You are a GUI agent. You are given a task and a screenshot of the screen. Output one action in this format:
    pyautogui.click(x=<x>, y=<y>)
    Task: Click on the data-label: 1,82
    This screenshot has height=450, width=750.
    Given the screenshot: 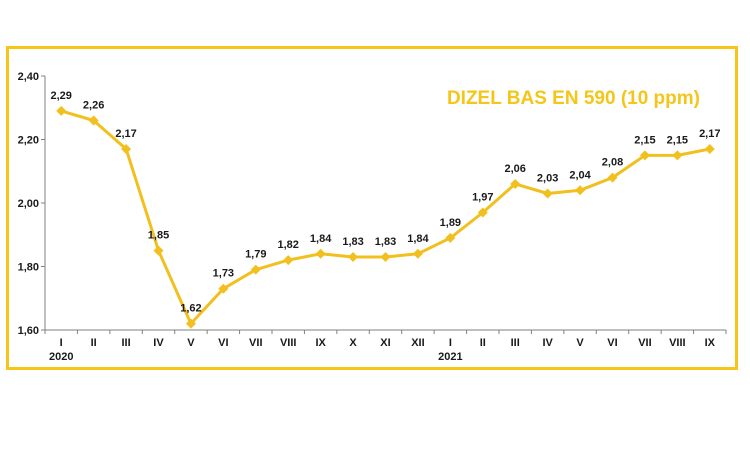 What is the action you would take?
    pyautogui.click(x=288, y=245)
    